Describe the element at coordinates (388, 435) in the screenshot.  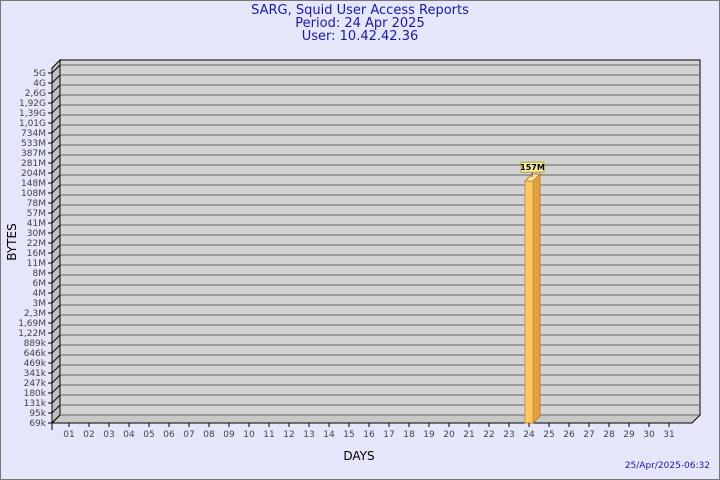
I see `x-tick-label: 17` at that location.